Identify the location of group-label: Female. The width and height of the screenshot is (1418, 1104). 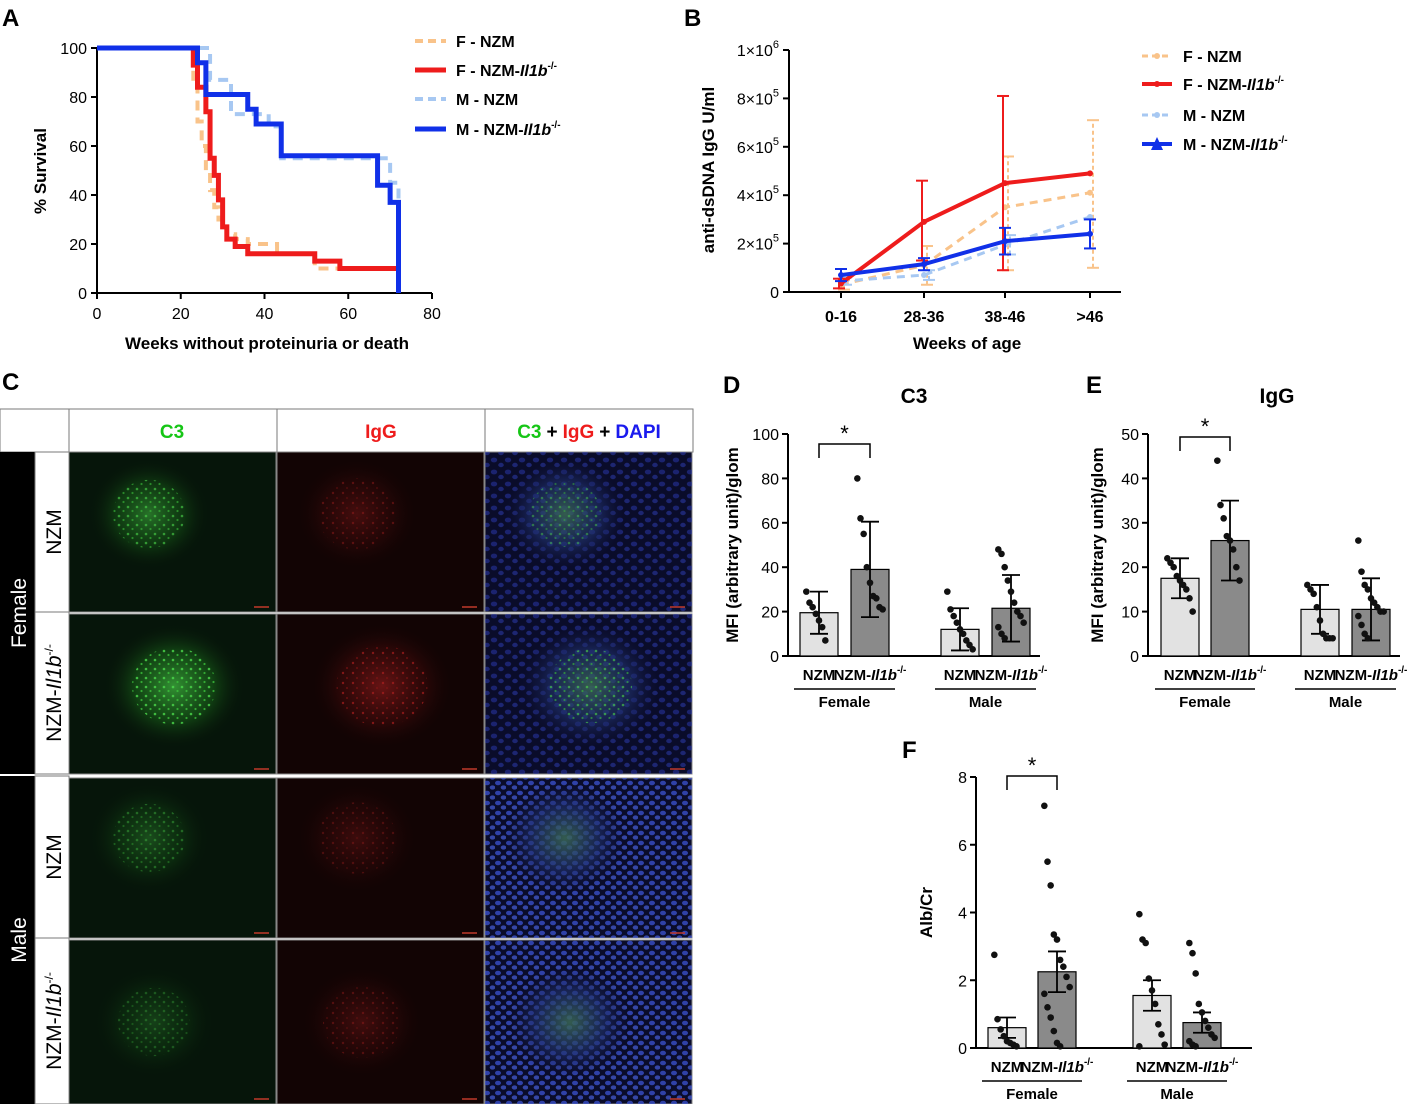
(845, 702).